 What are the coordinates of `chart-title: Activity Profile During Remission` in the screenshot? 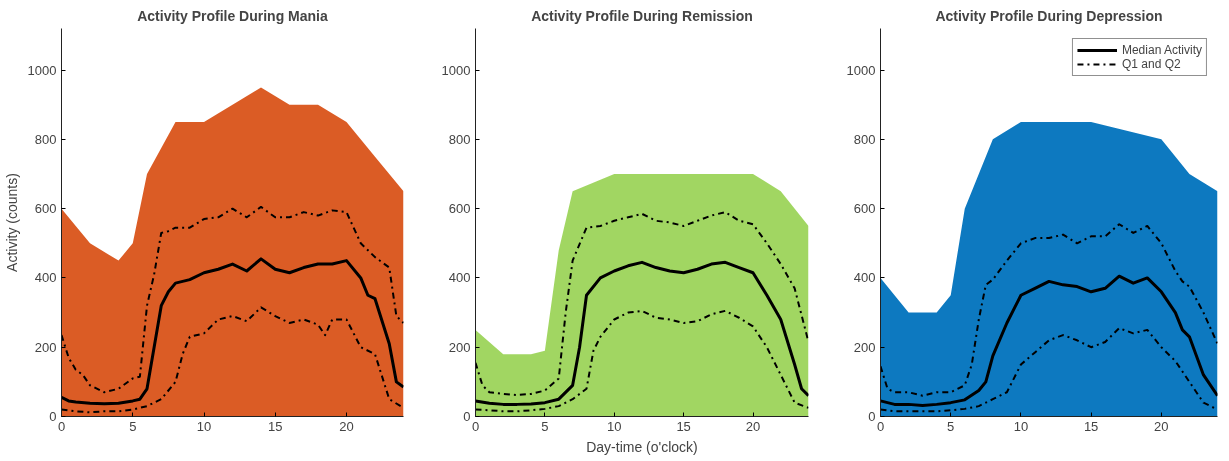 It's located at (642, 15).